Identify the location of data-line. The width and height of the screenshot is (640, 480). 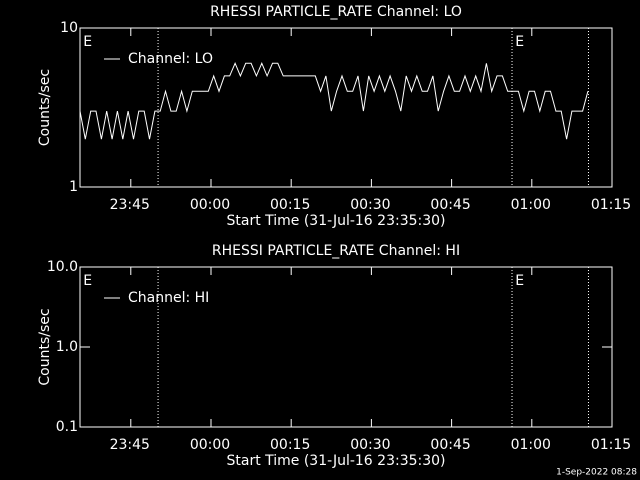
(334, 101).